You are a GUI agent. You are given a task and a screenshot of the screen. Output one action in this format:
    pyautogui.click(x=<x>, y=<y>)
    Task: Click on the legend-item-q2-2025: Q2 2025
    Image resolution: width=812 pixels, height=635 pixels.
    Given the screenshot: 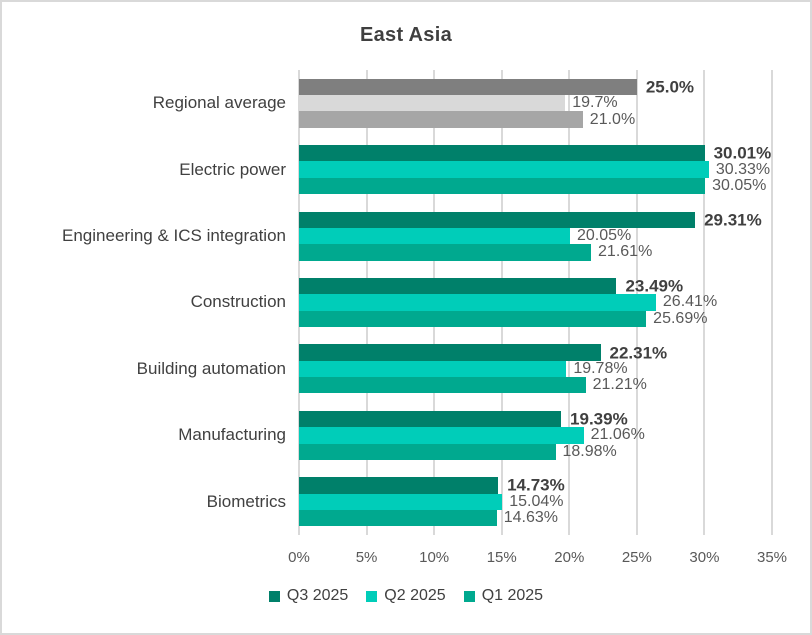 What is the action you would take?
    pyautogui.click(x=406, y=596)
    